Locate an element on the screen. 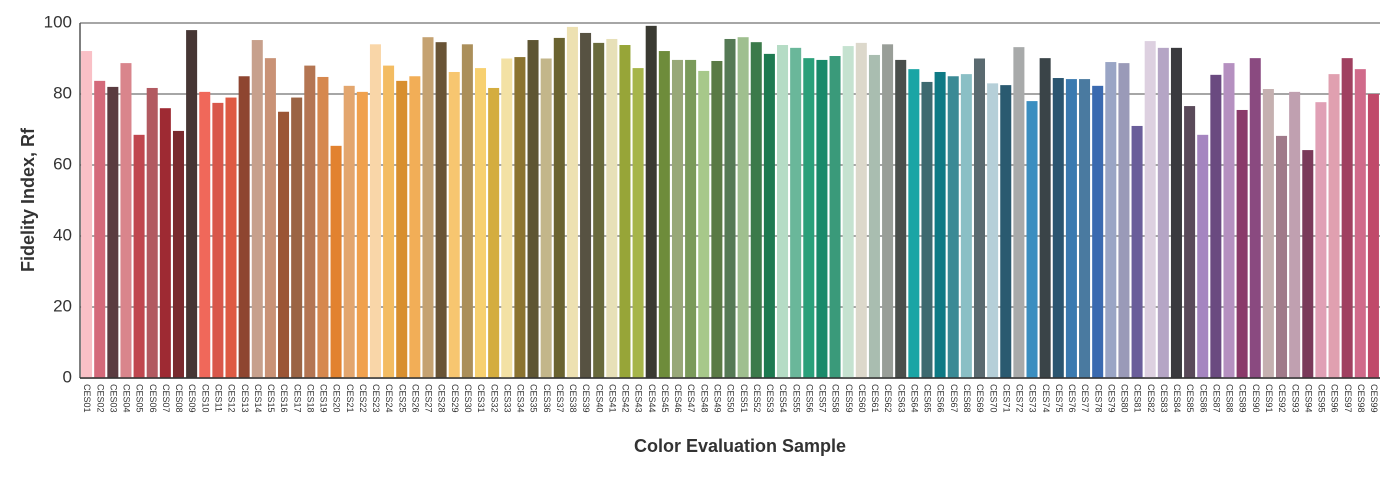 The width and height of the screenshot is (1400, 480). x-tick-label: CES22 is located at coordinates (363, 398).